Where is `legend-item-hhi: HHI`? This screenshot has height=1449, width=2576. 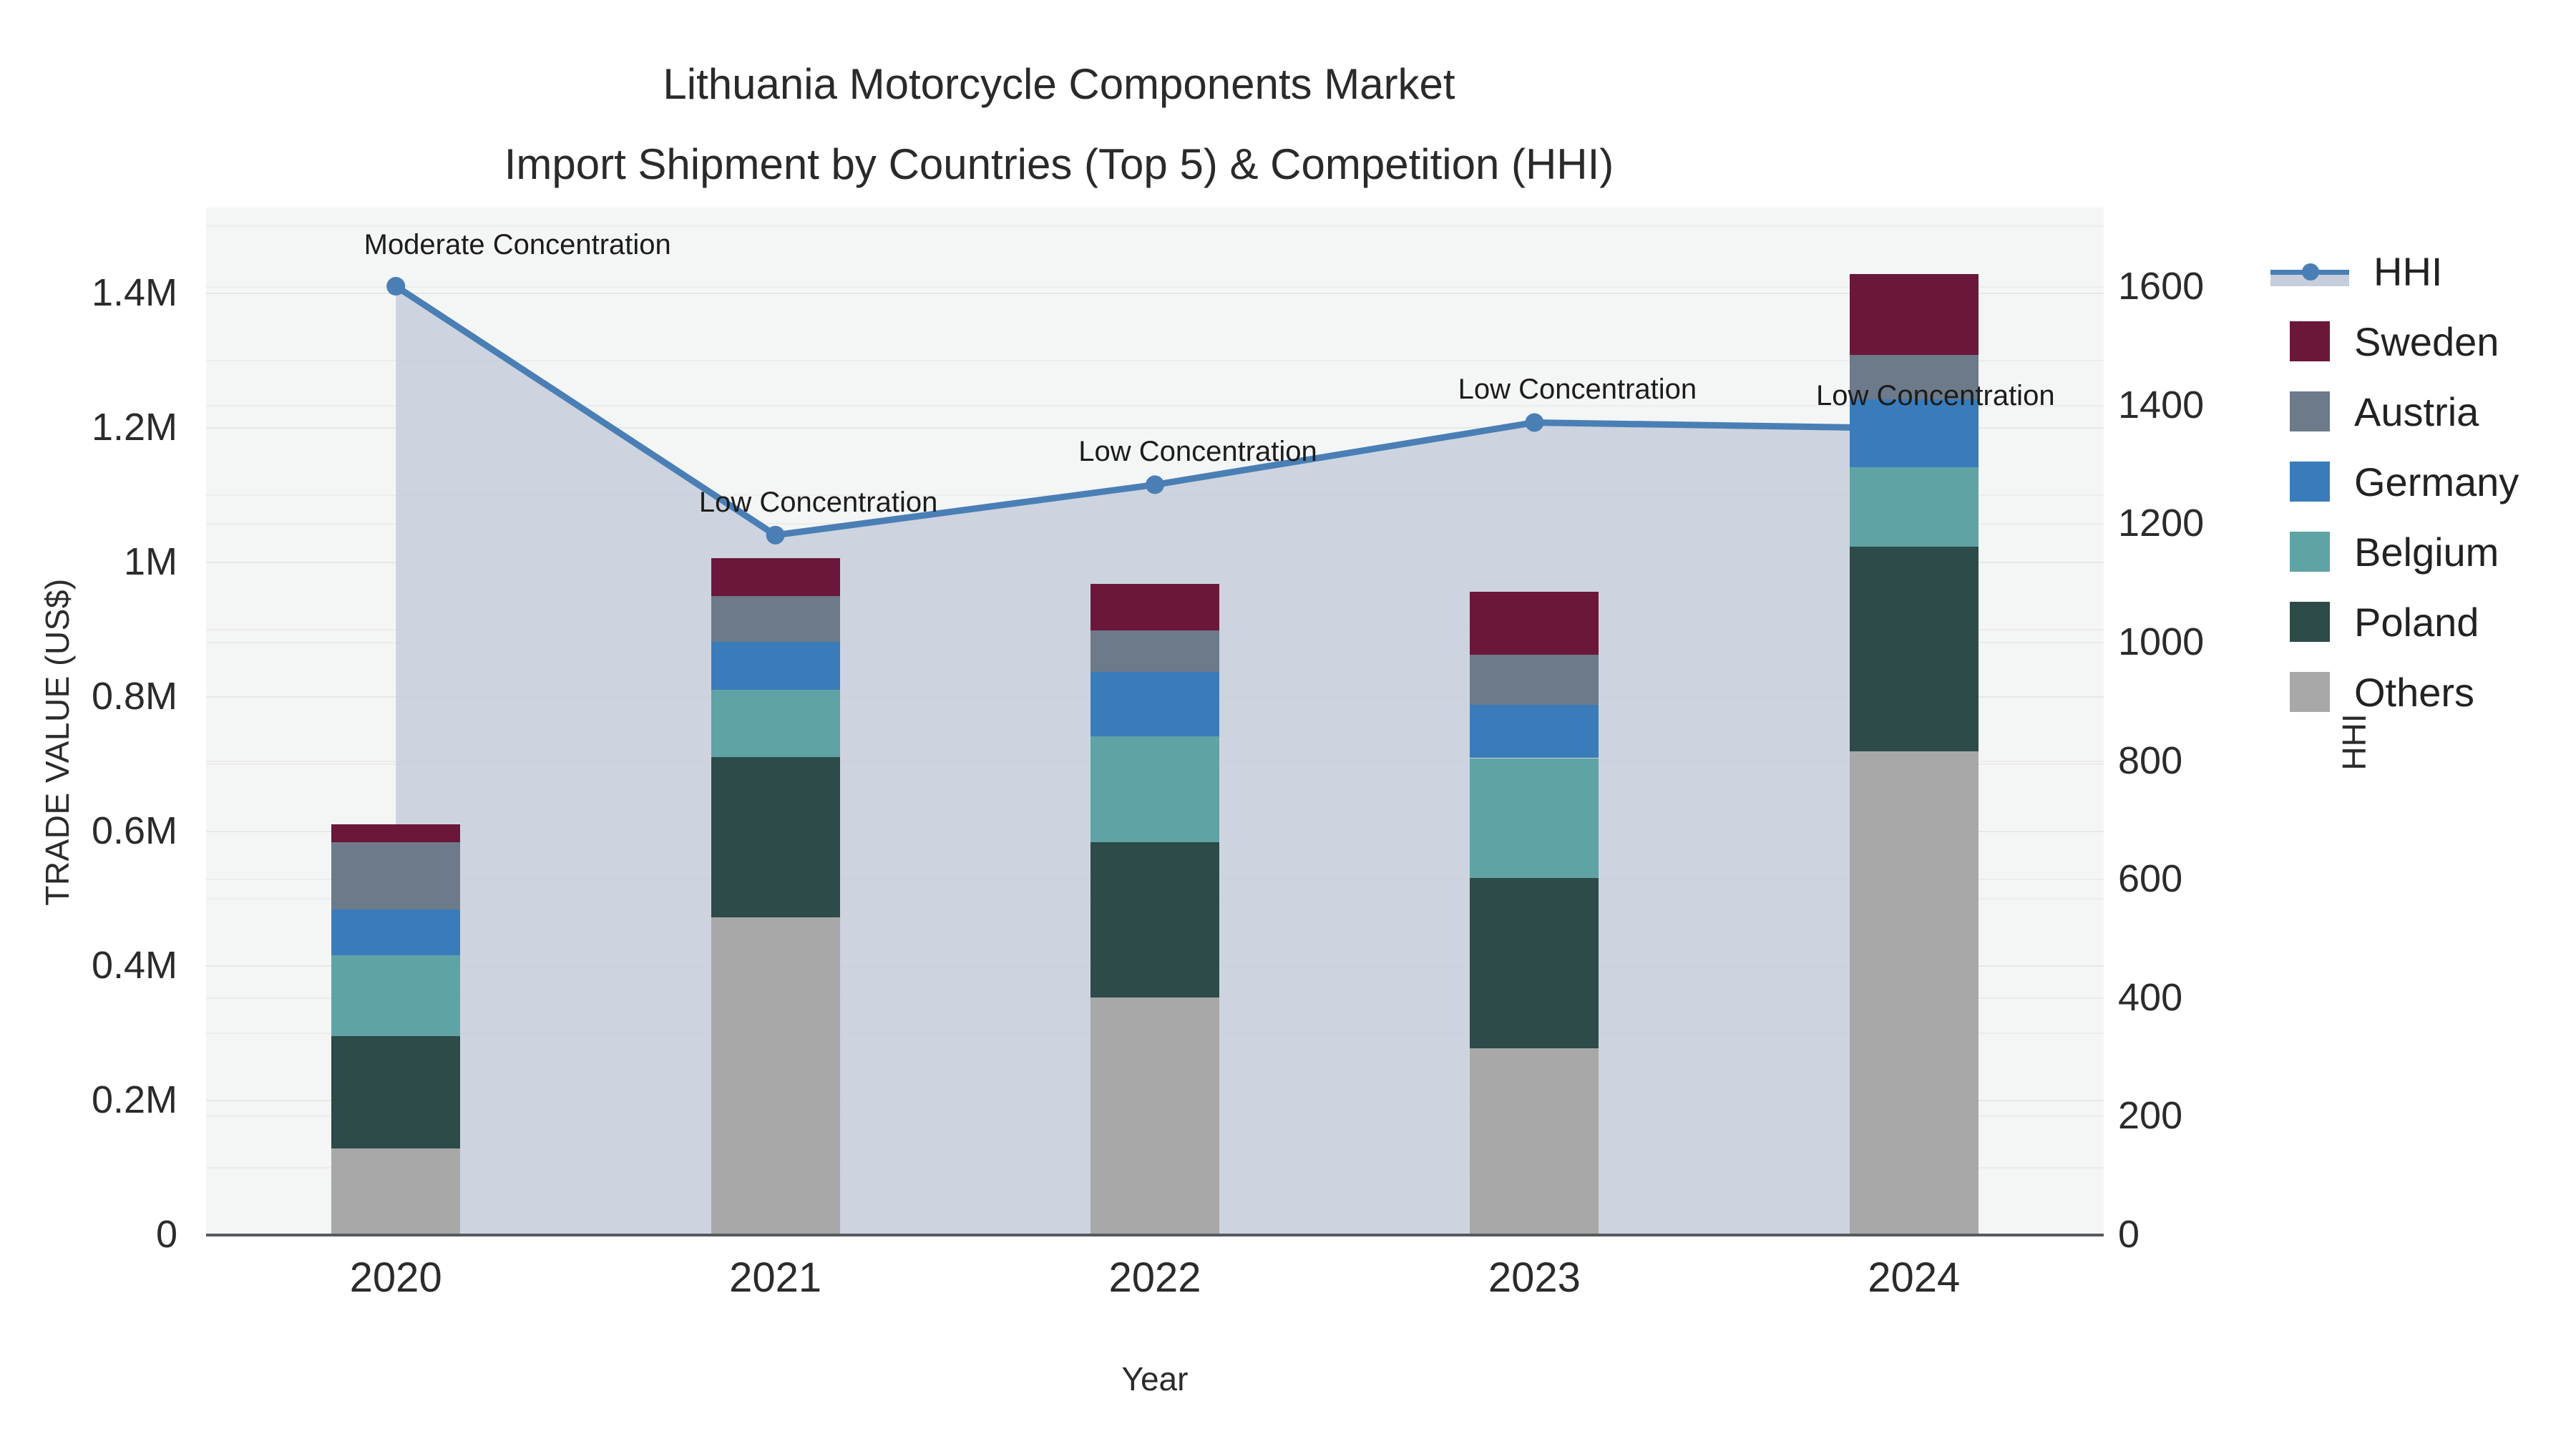
legend-item-hhi: HHI is located at coordinates (2394, 271).